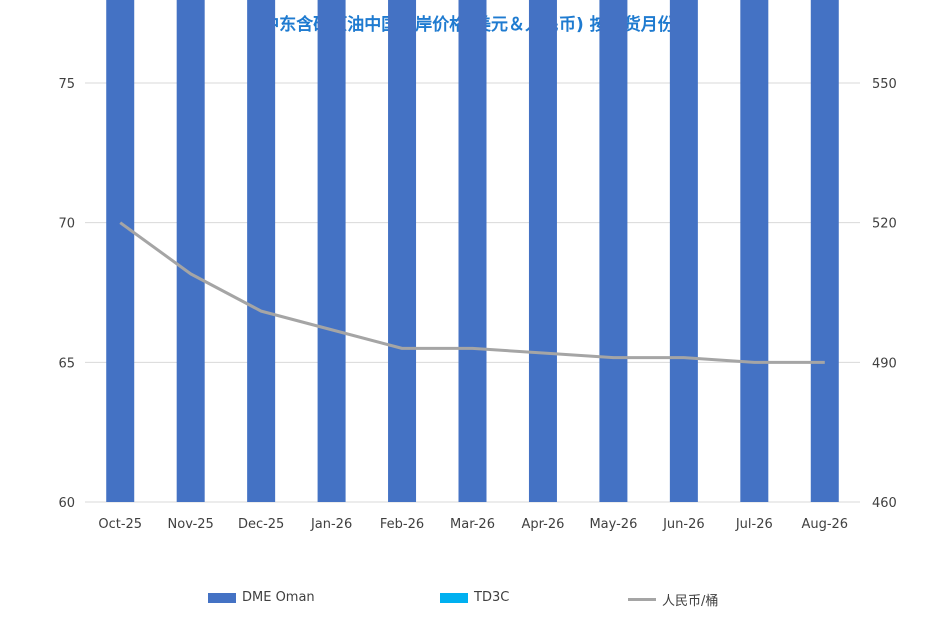  I want to click on legend-item-td3c: TD3C, so click(474, 597).